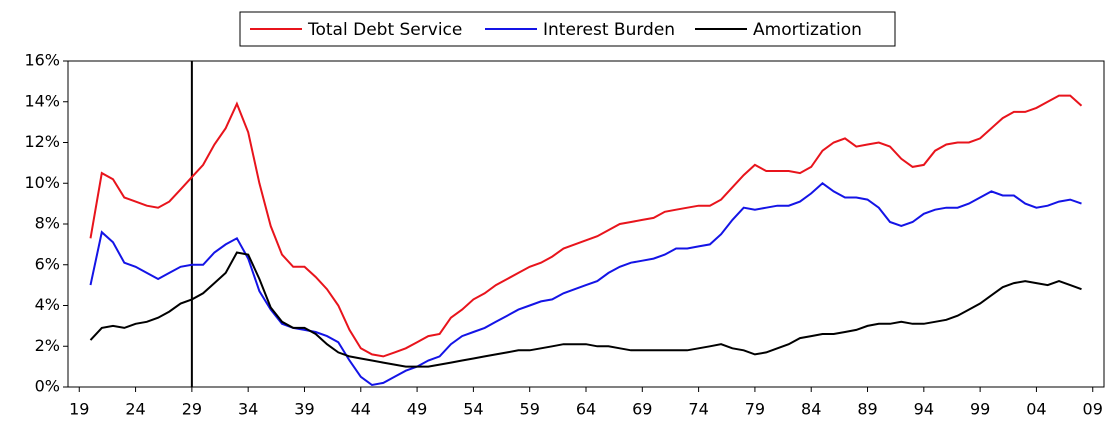 The height and width of the screenshot is (432, 1111). Describe the element at coordinates (42, 182) in the screenshot. I see `y-tick-label: 10%` at that location.